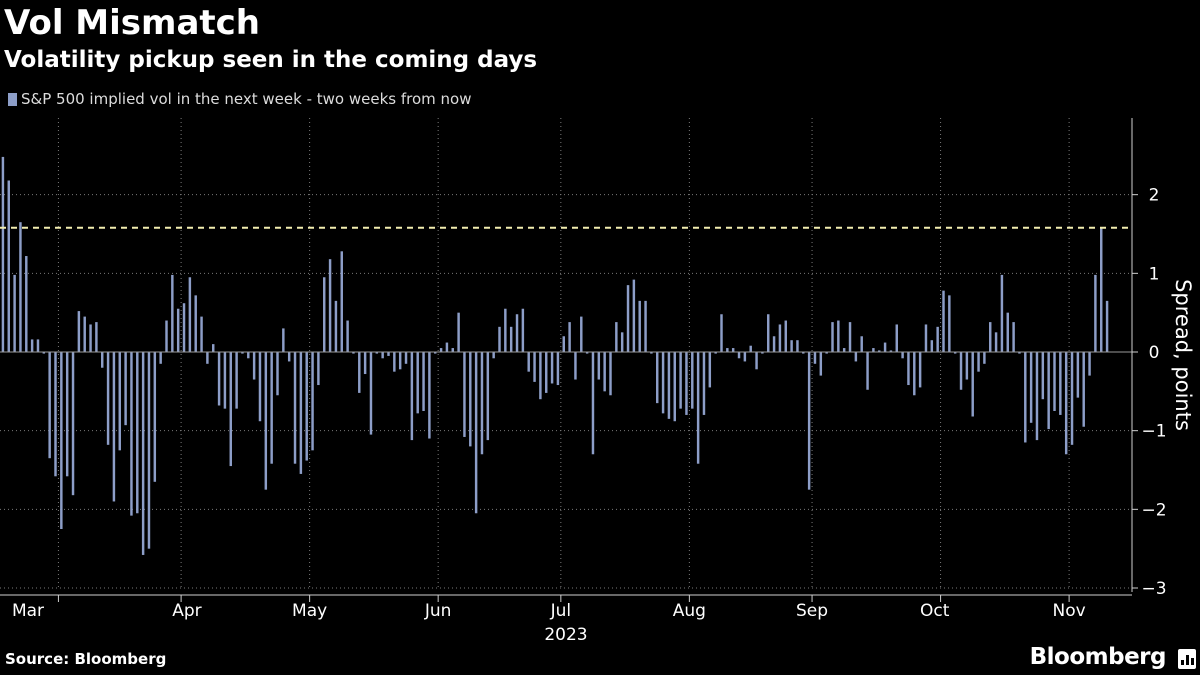 Image resolution: width=1200 pixels, height=675 pixels. Describe the element at coordinates (132, 23) in the screenshot. I see `chart-title: Vol Mismatch` at that location.